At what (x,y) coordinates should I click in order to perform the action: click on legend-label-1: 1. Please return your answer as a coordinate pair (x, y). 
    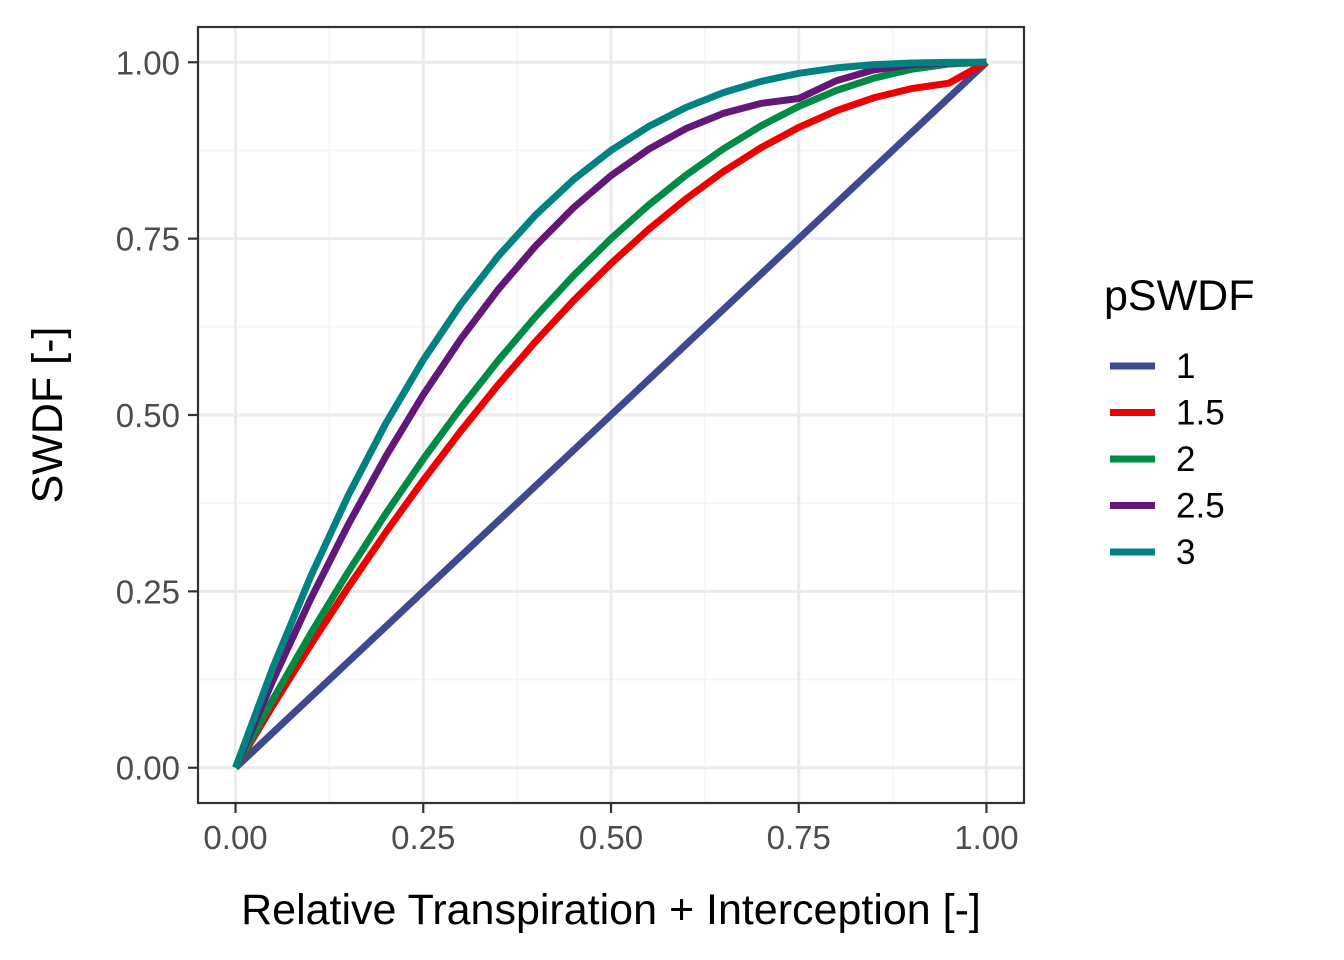
    Looking at the image, I should click on (1185, 366).